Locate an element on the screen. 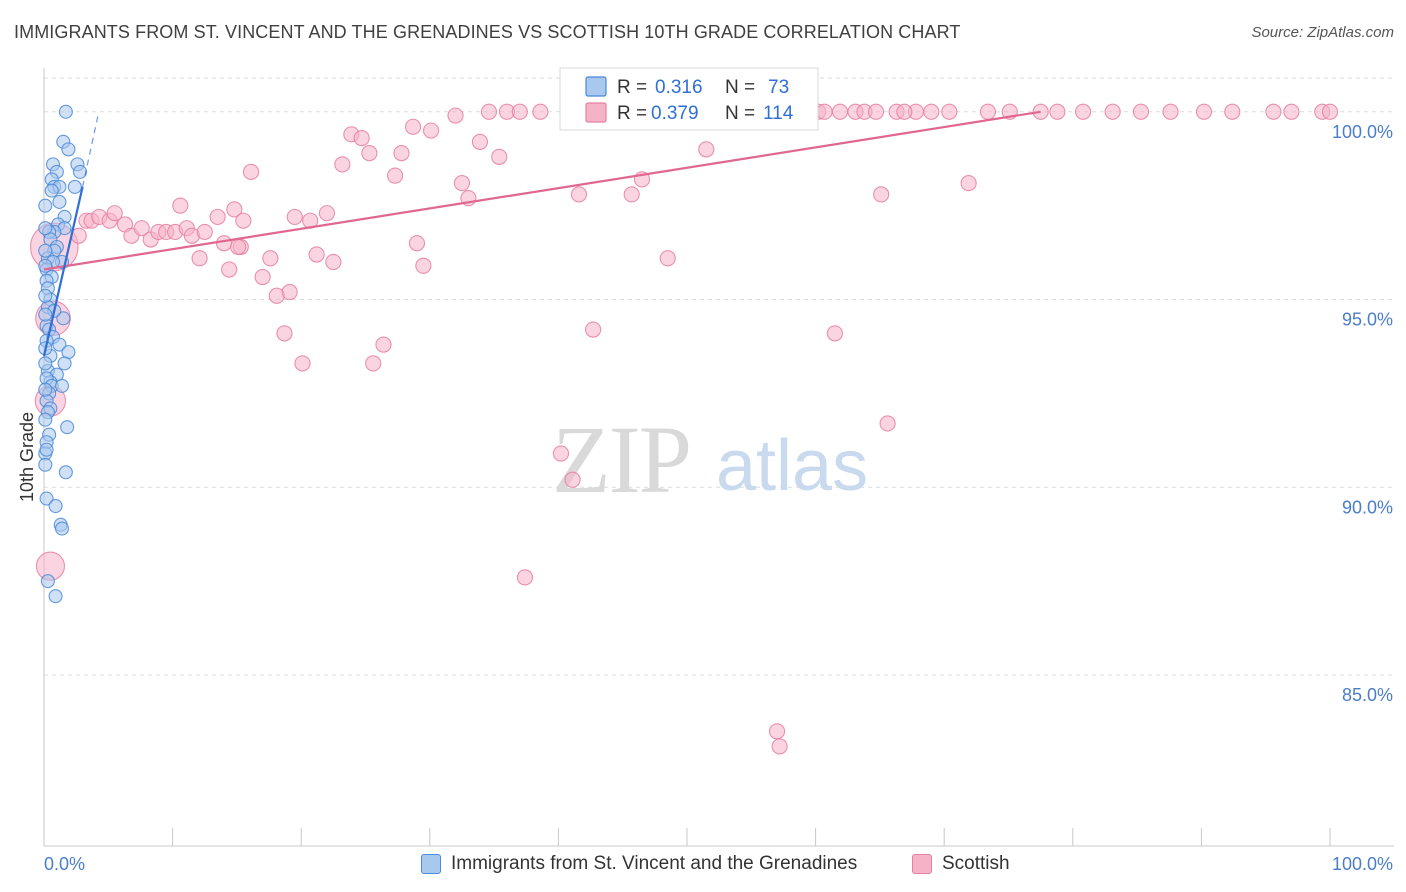 The height and width of the screenshot is (892, 1406). bottom-legend-scottish: Scottish is located at coordinates (961, 864).